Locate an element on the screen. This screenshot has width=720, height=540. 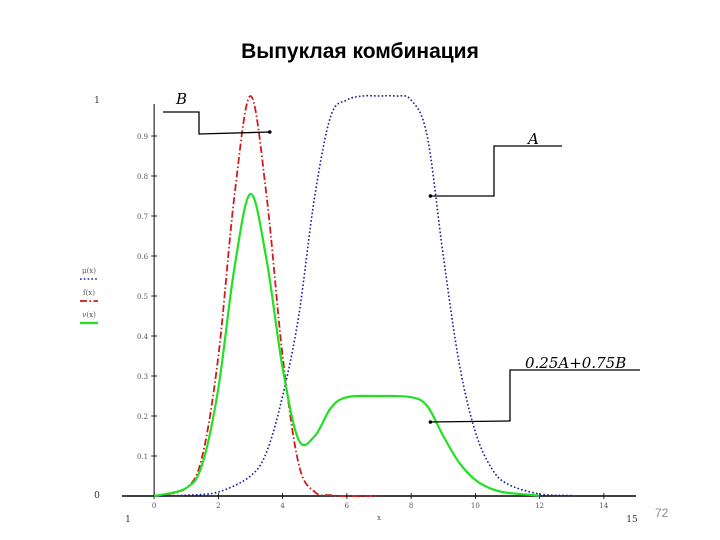
x-tick-label: 8 is located at coordinates (411, 506).